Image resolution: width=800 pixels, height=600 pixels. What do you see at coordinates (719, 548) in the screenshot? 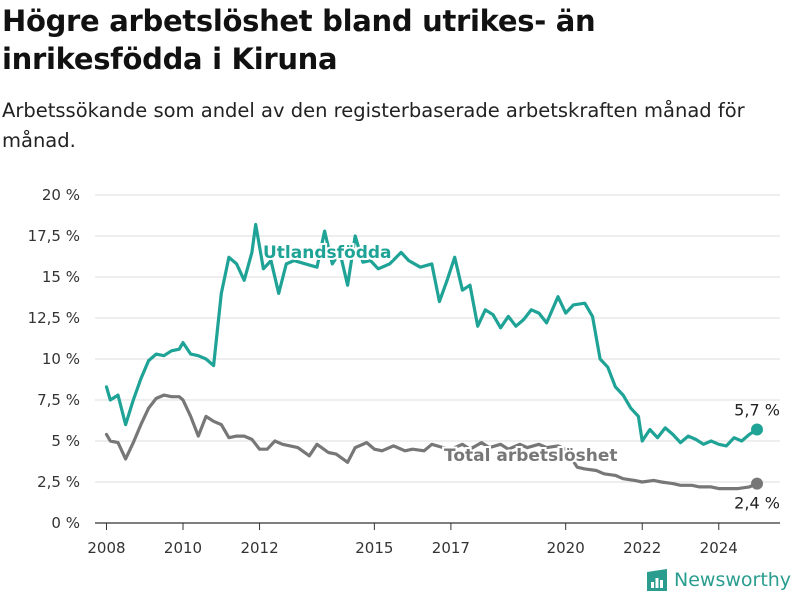
I see `x-tick-label: 2024` at bounding box center [719, 548].